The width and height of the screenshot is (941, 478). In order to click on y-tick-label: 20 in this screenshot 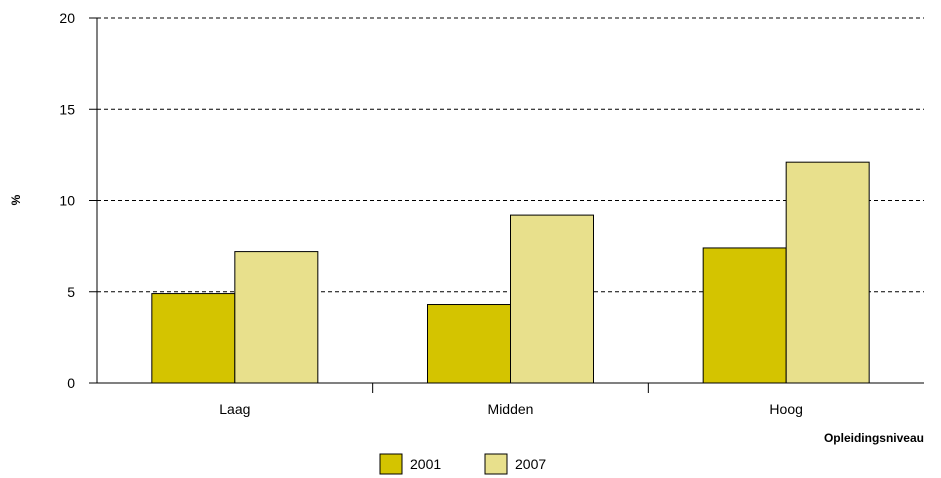, I will do `click(67, 18)`.